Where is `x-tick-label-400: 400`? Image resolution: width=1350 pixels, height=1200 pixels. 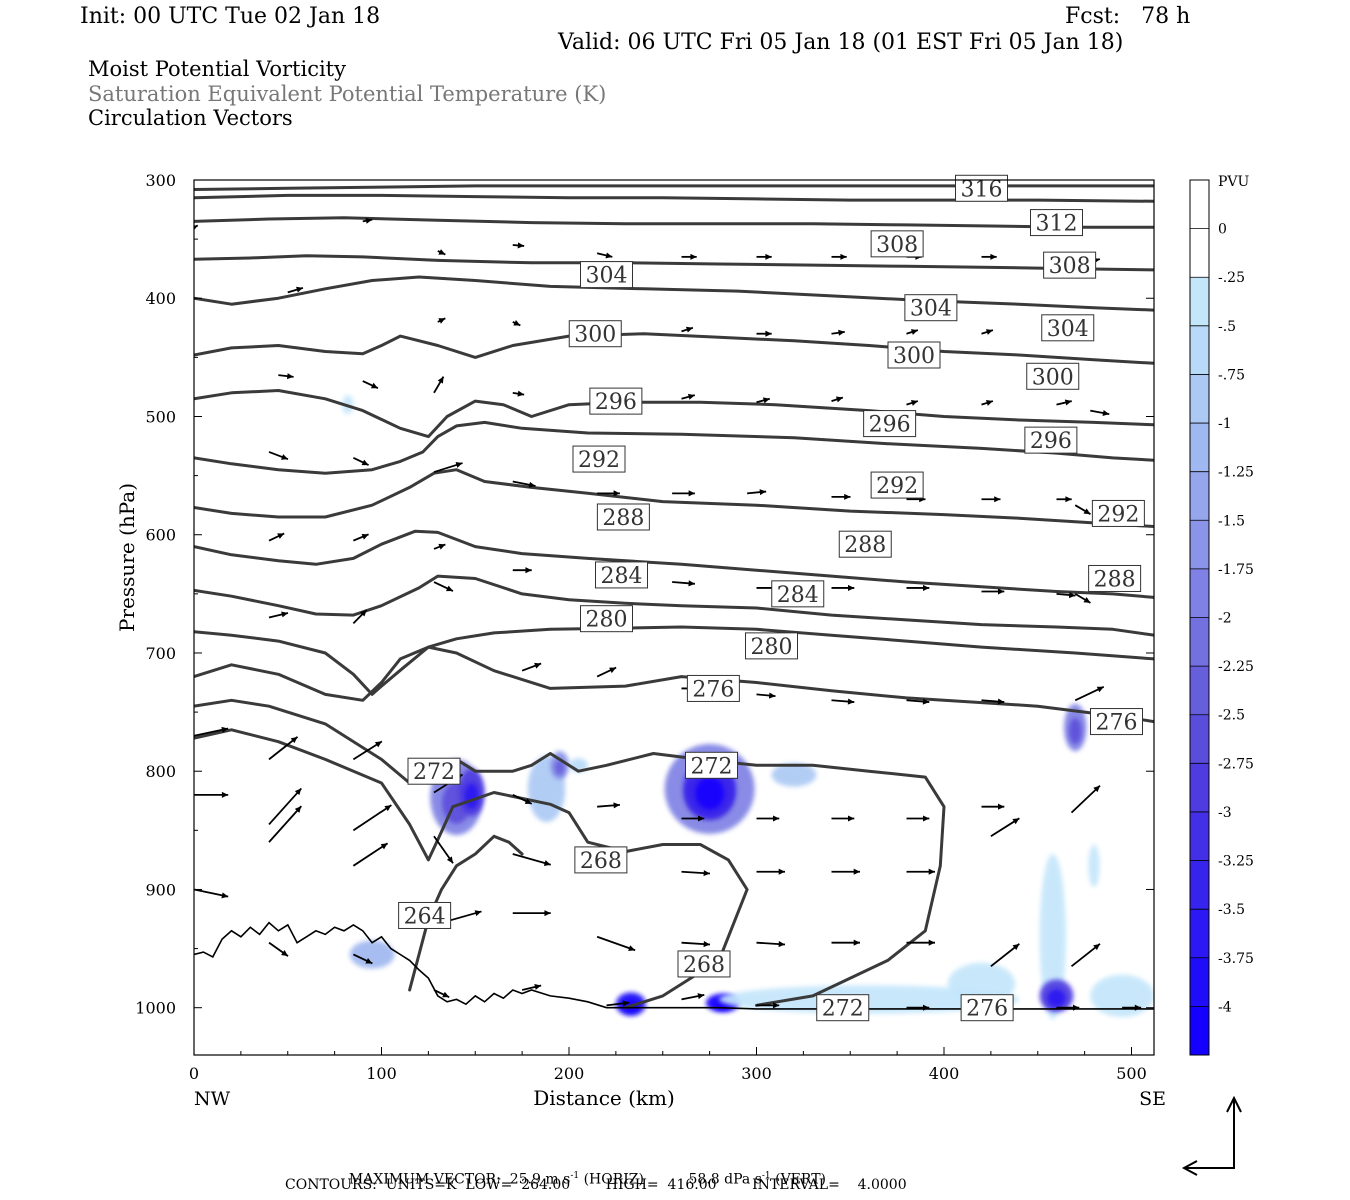 x-tick-label-400: 400 is located at coordinates (944, 1073).